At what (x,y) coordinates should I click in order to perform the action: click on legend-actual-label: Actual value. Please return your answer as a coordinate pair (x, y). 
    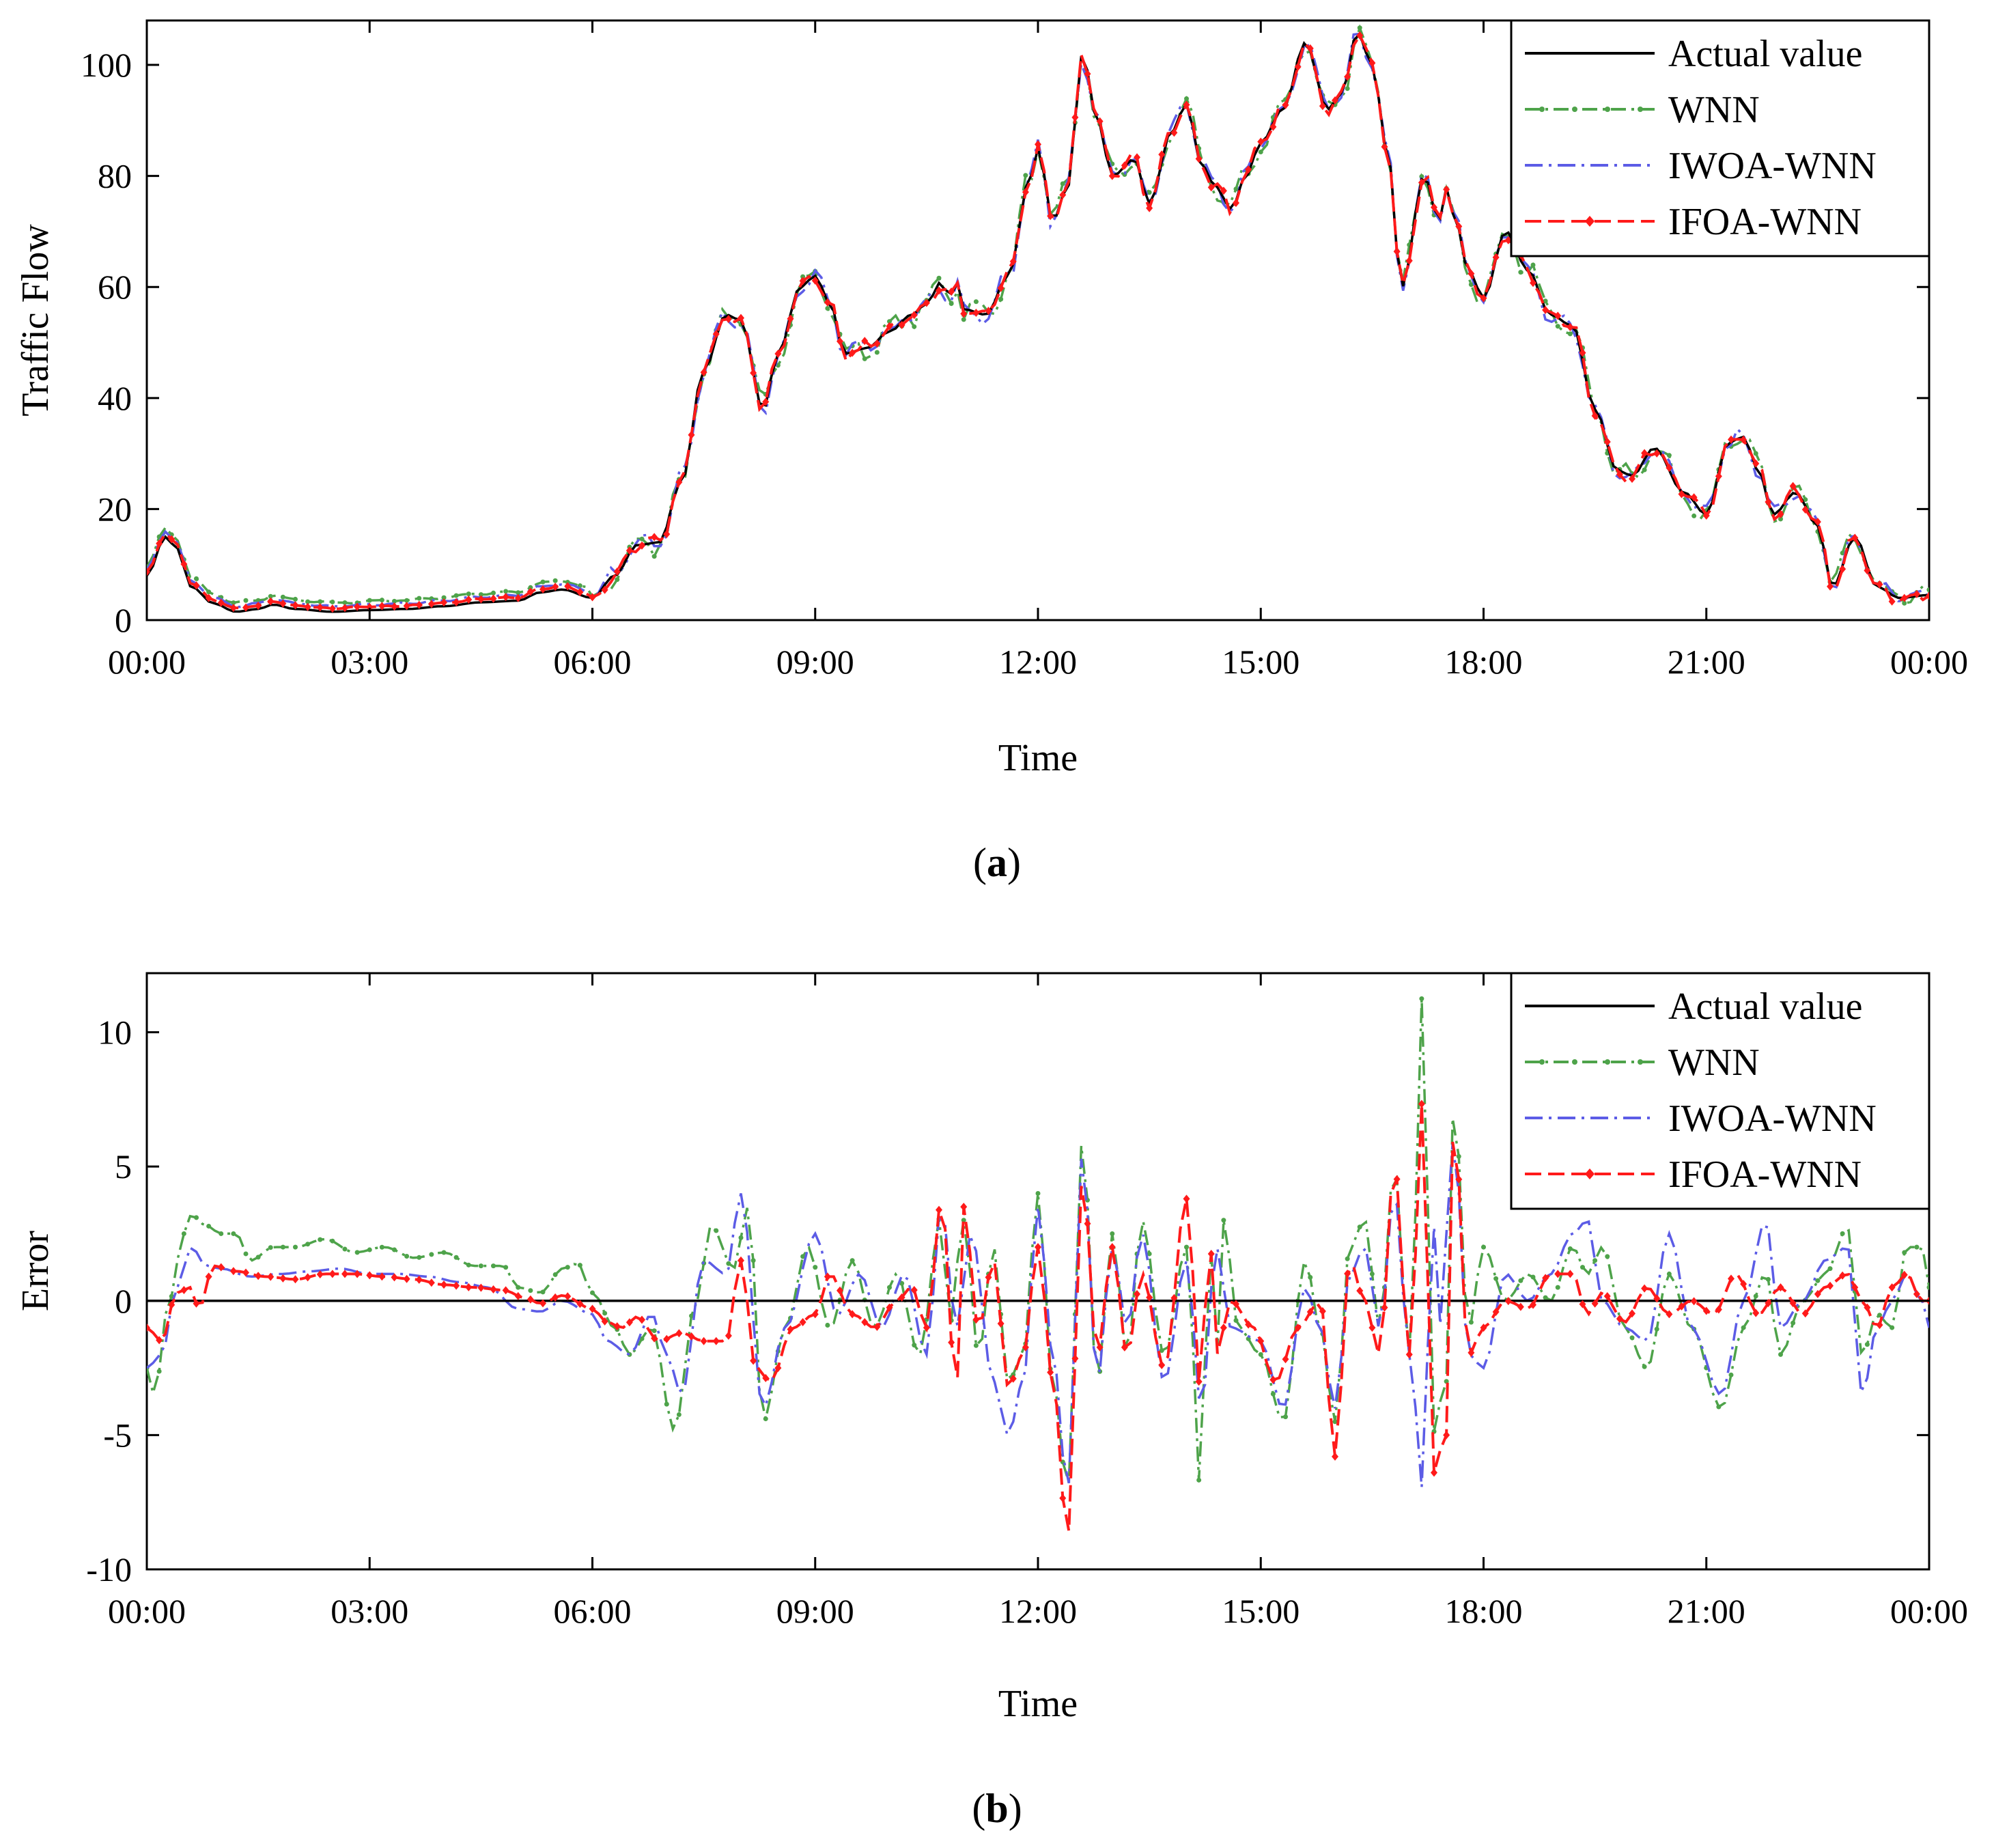
    Looking at the image, I should click on (1765, 54).